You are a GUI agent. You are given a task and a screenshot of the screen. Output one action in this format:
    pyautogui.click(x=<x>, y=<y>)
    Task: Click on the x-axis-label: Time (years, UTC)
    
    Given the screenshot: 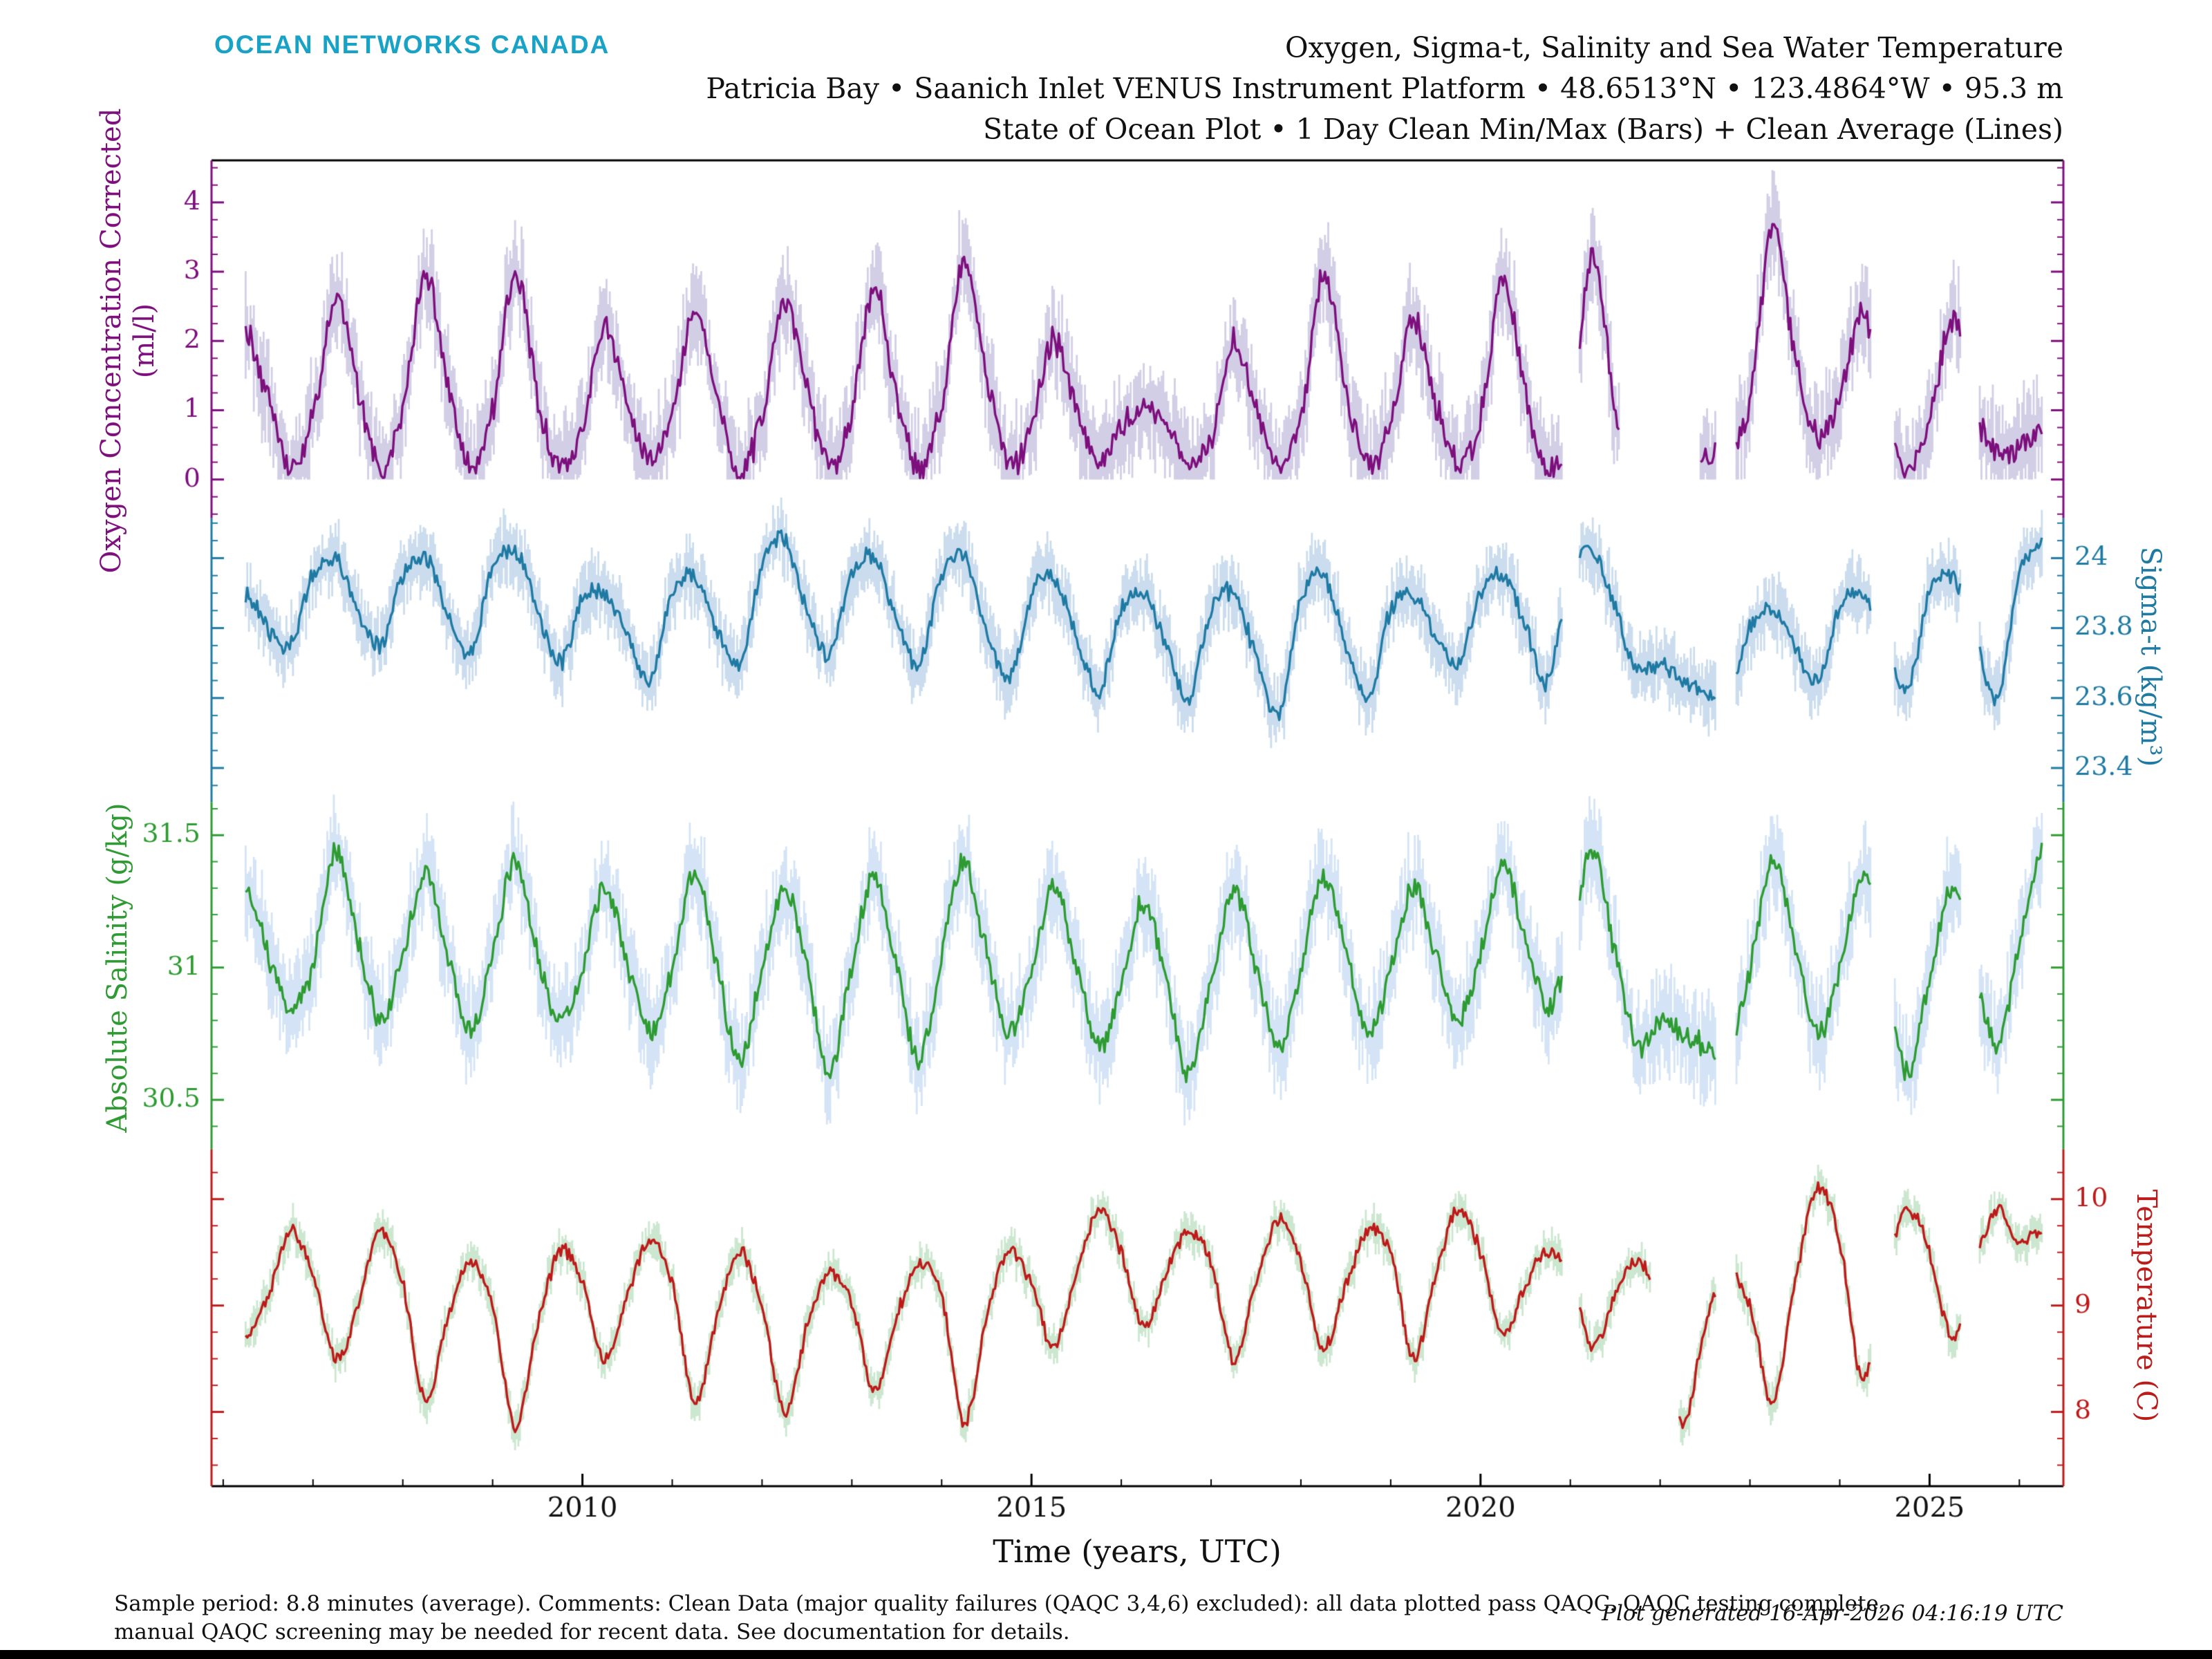 What is the action you would take?
    pyautogui.click(x=1138, y=1551)
    